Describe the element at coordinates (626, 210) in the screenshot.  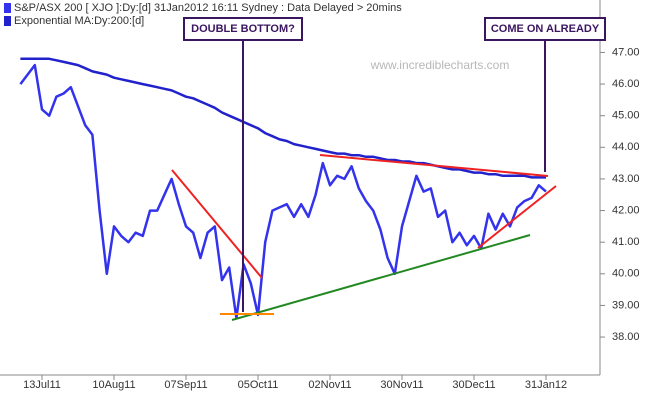
I see `y-tick-label: 42.00` at that location.